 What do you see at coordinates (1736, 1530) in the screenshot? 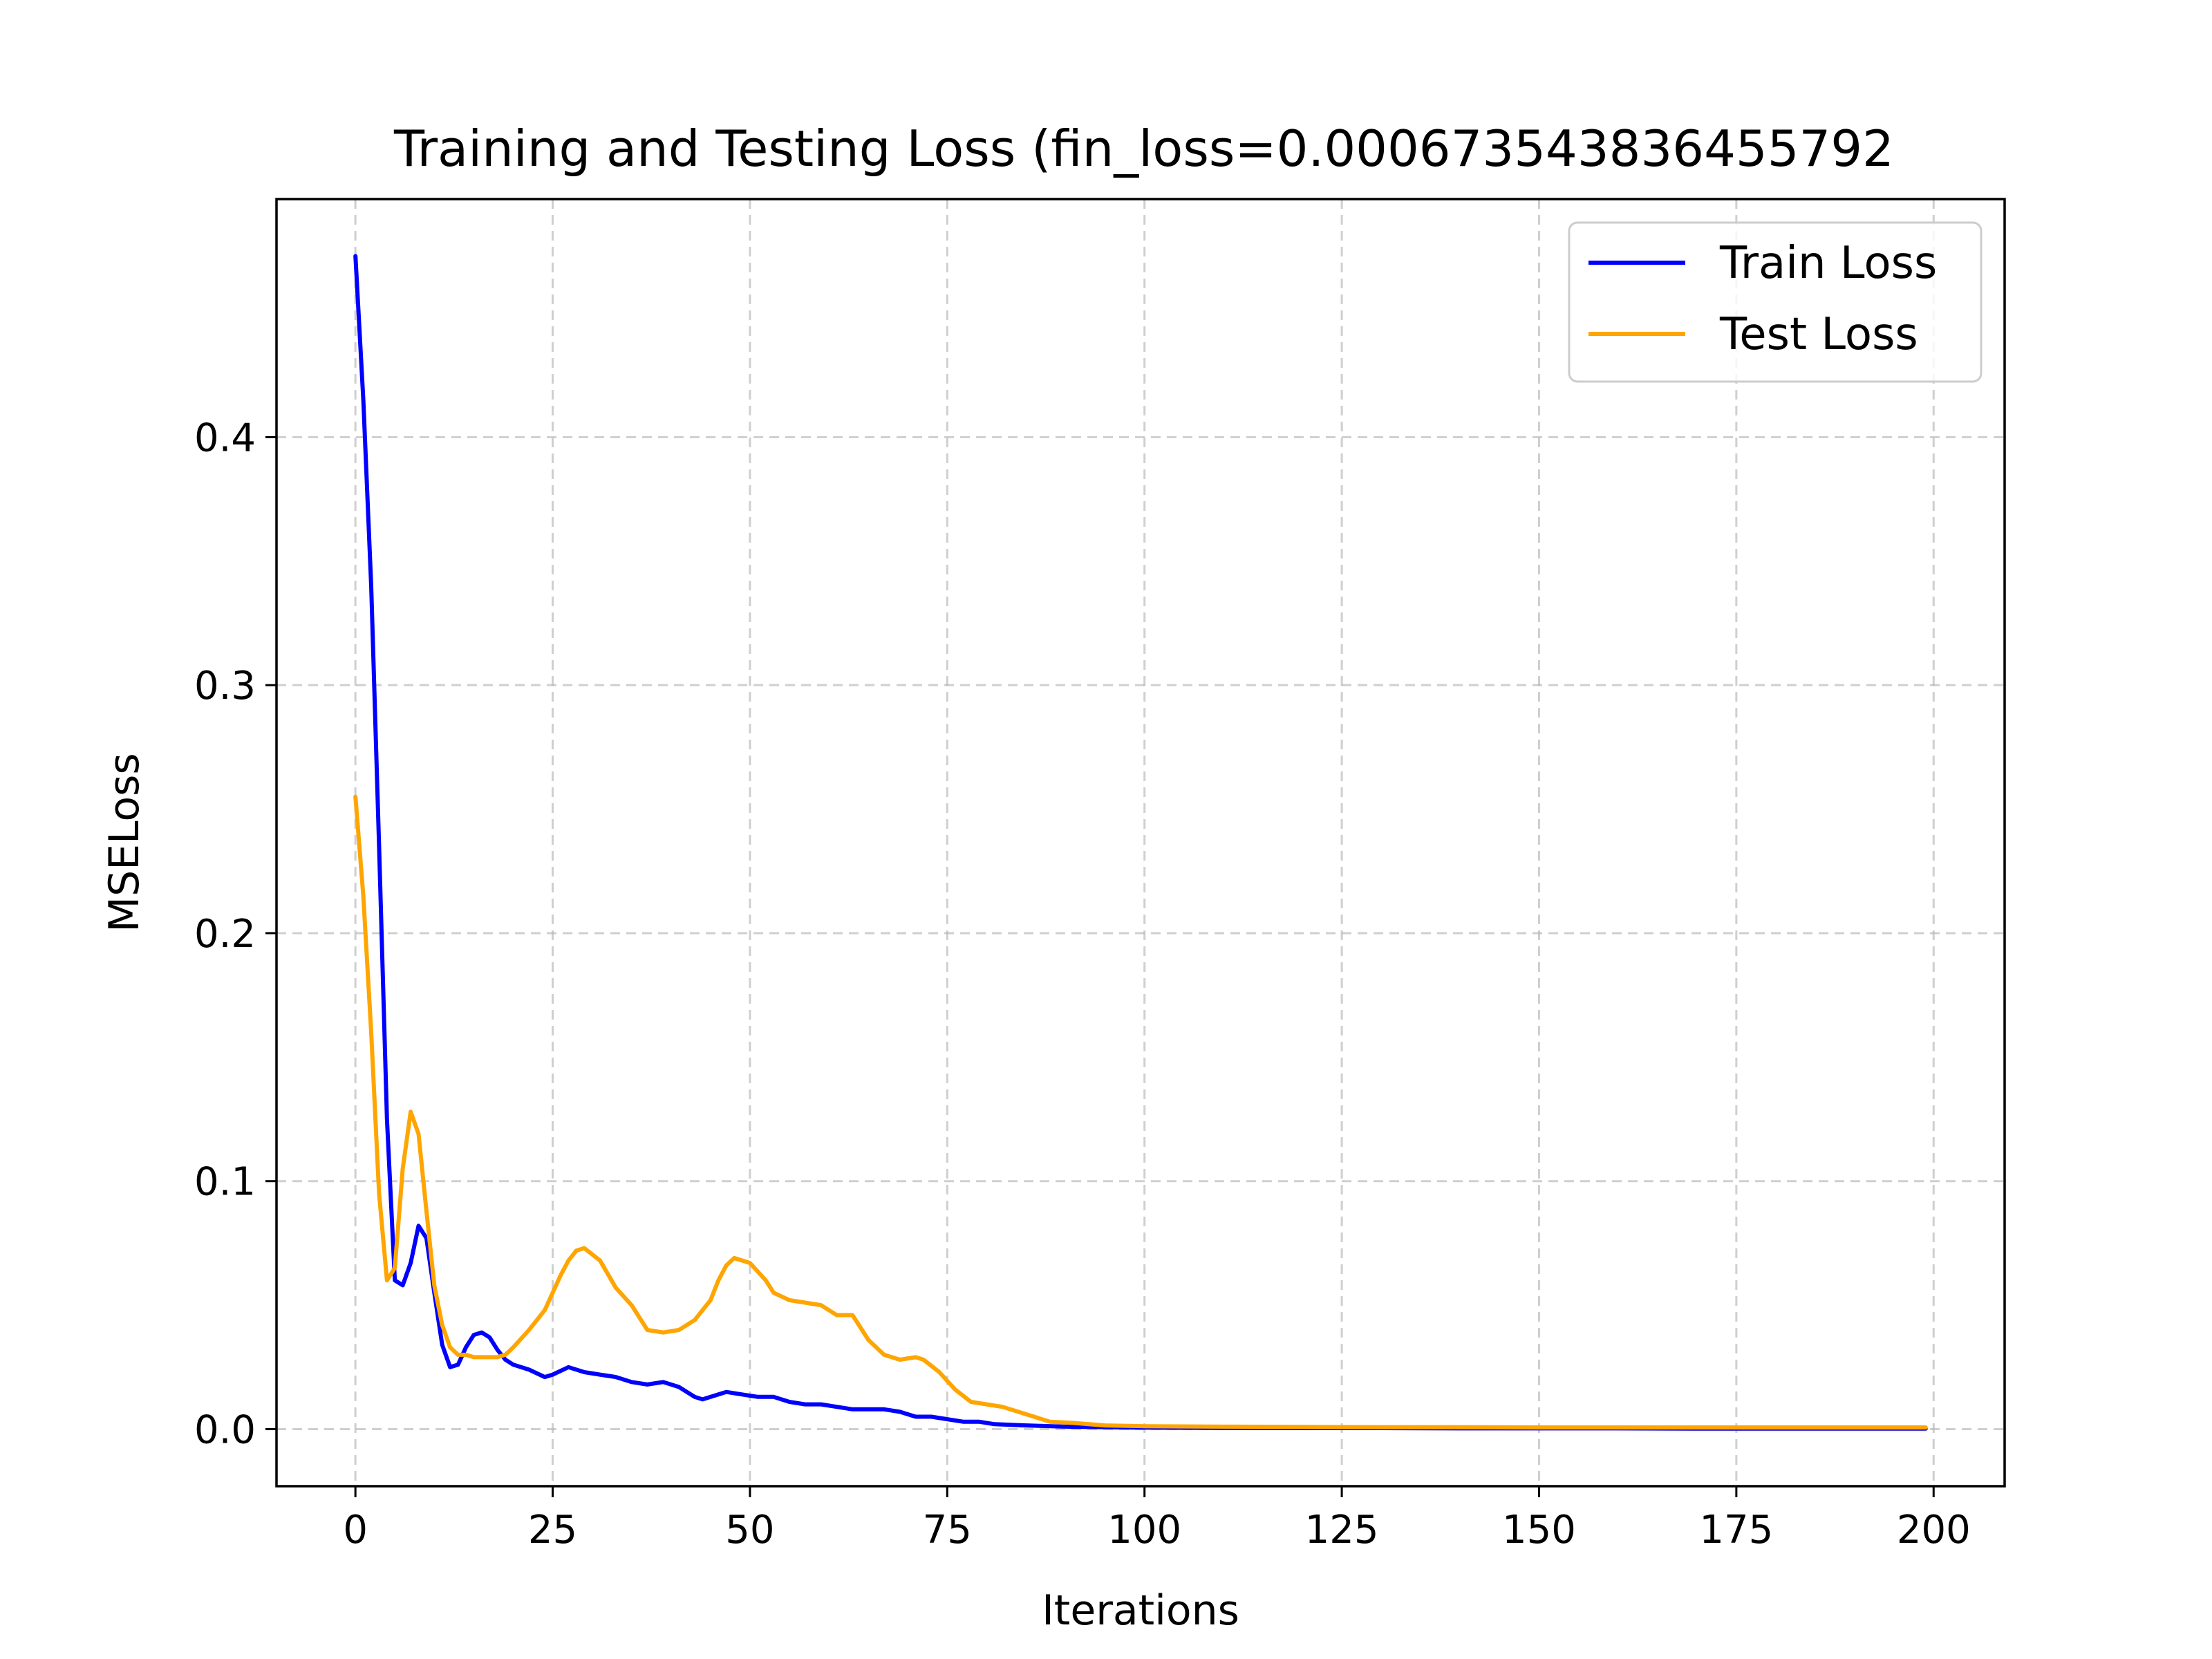
I see `x-tick-label: 175` at bounding box center [1736, 1530].